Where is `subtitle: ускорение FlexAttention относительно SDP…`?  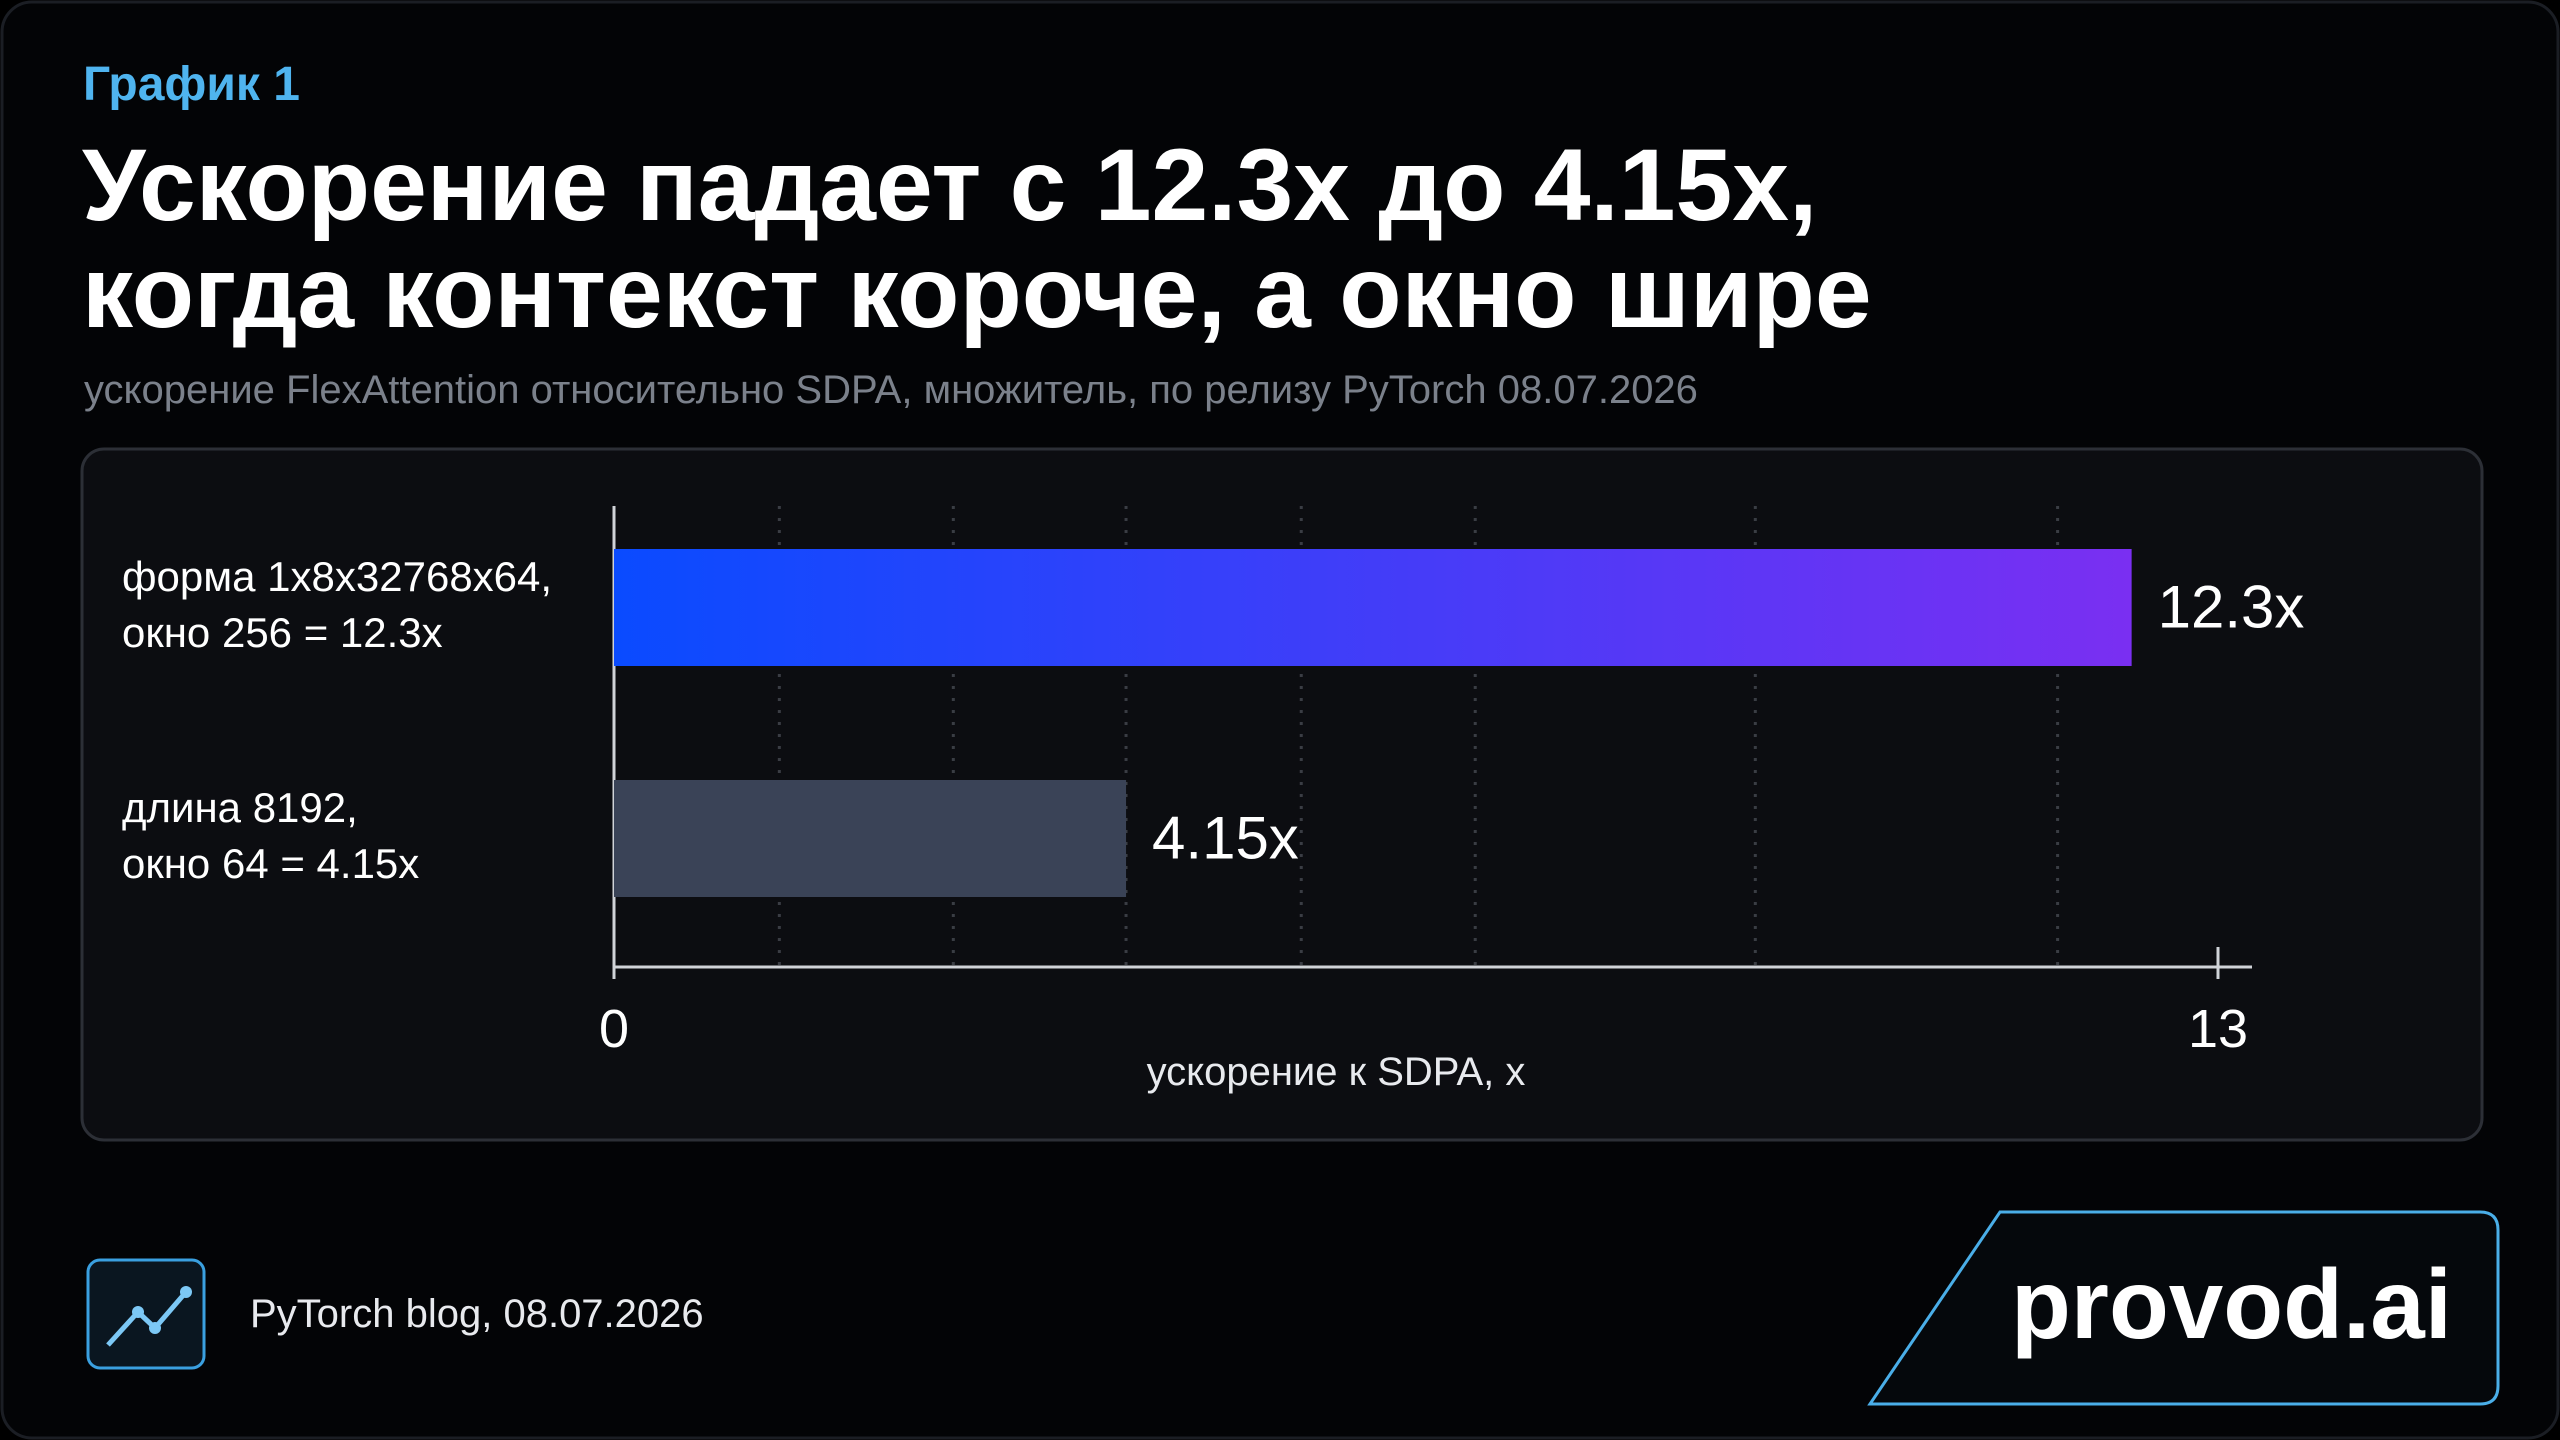 subtitle: ускорение FlexAttention относительно SDP… is located at coordinates (891, 390).